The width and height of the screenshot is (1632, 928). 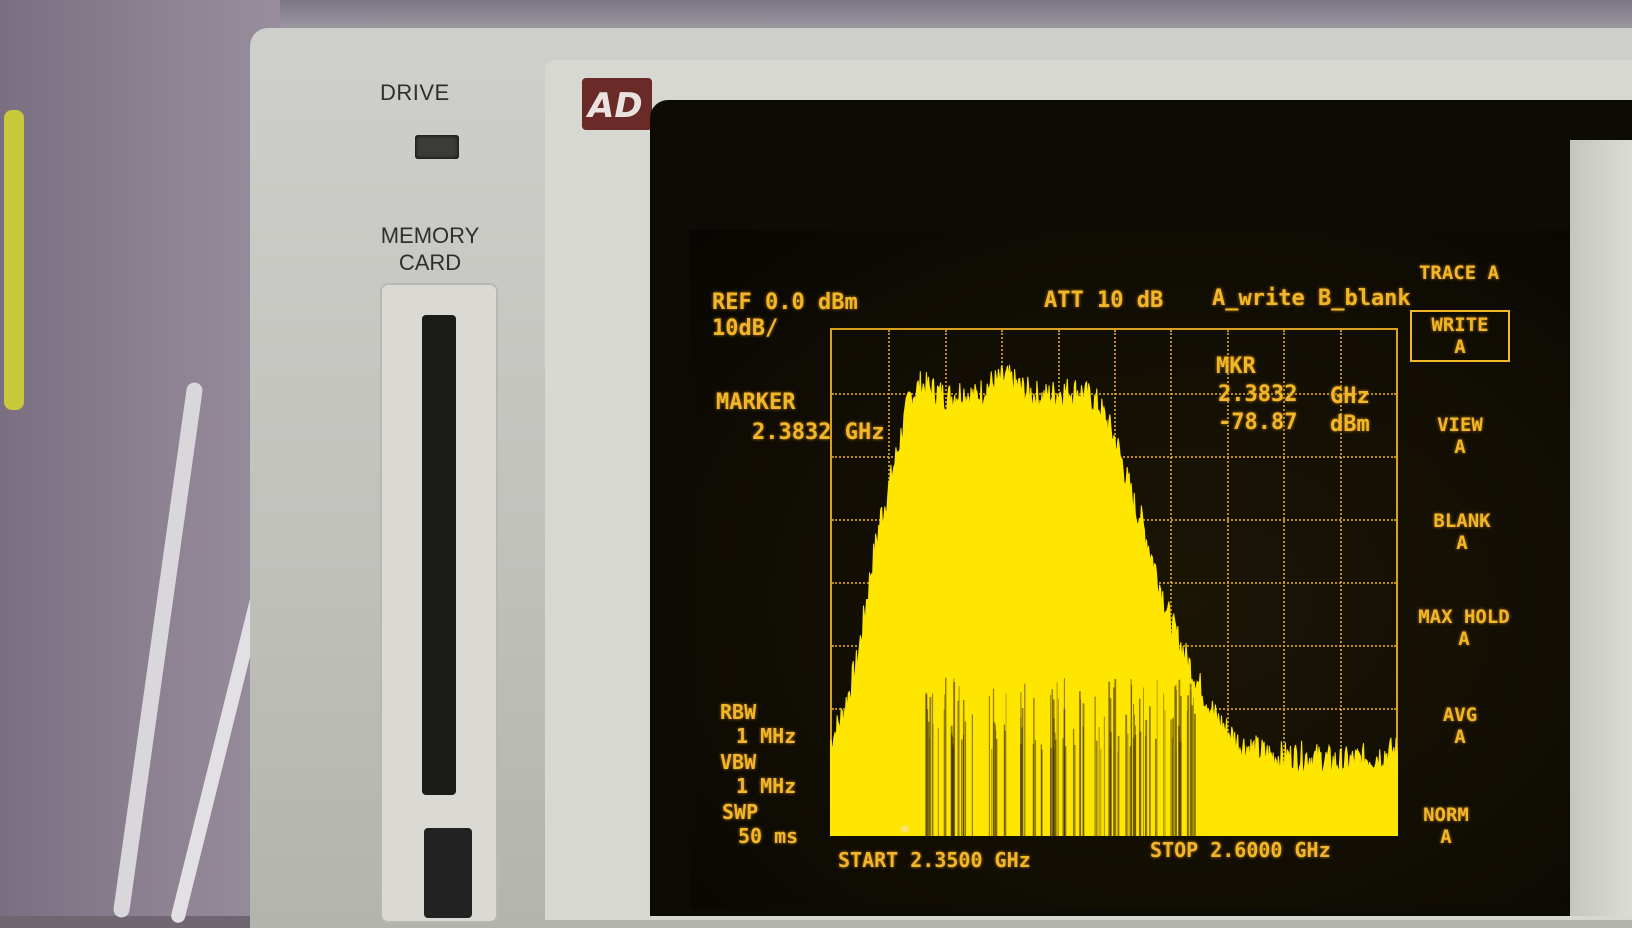 I want to click on mkr-frequency-value: 2.3832, so click(x=1258, y=394).